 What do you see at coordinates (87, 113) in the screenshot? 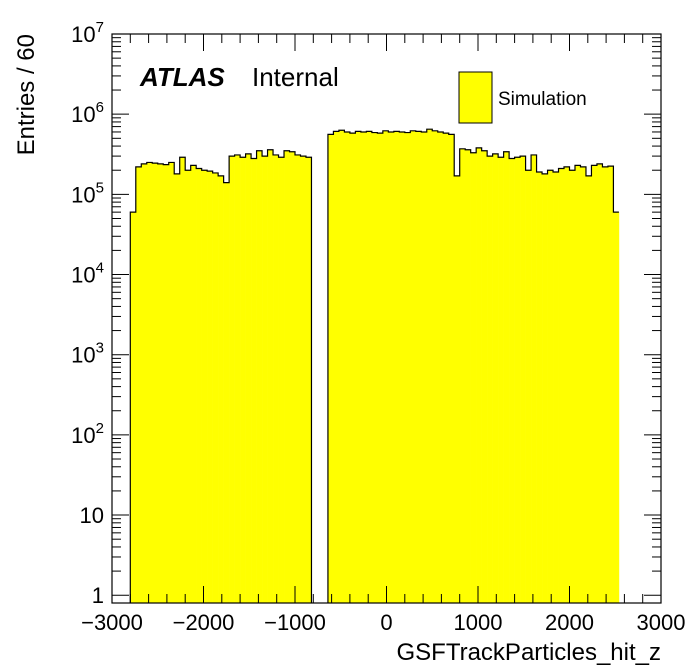
I see `y-tick-label: 10⁶` at bounding box center [87, 113].